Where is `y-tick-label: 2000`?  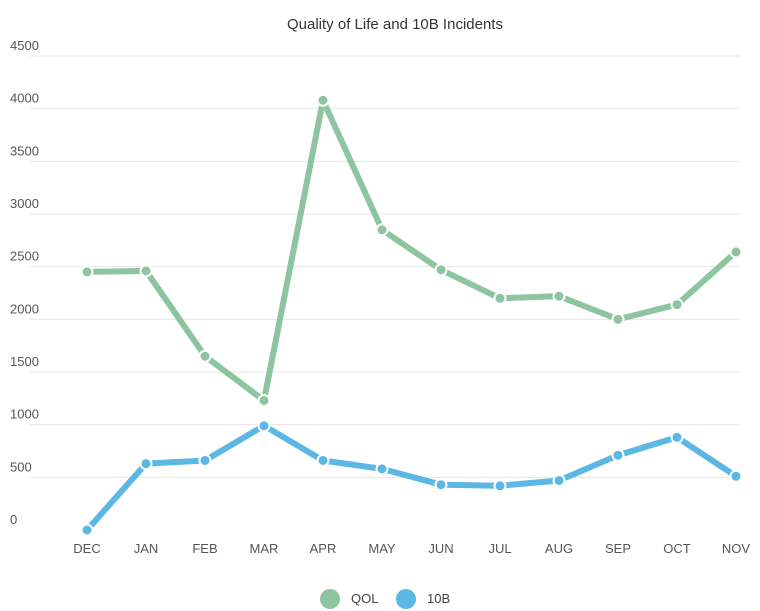
y-tick-label: 2000 is located at coordinates (24, 308).